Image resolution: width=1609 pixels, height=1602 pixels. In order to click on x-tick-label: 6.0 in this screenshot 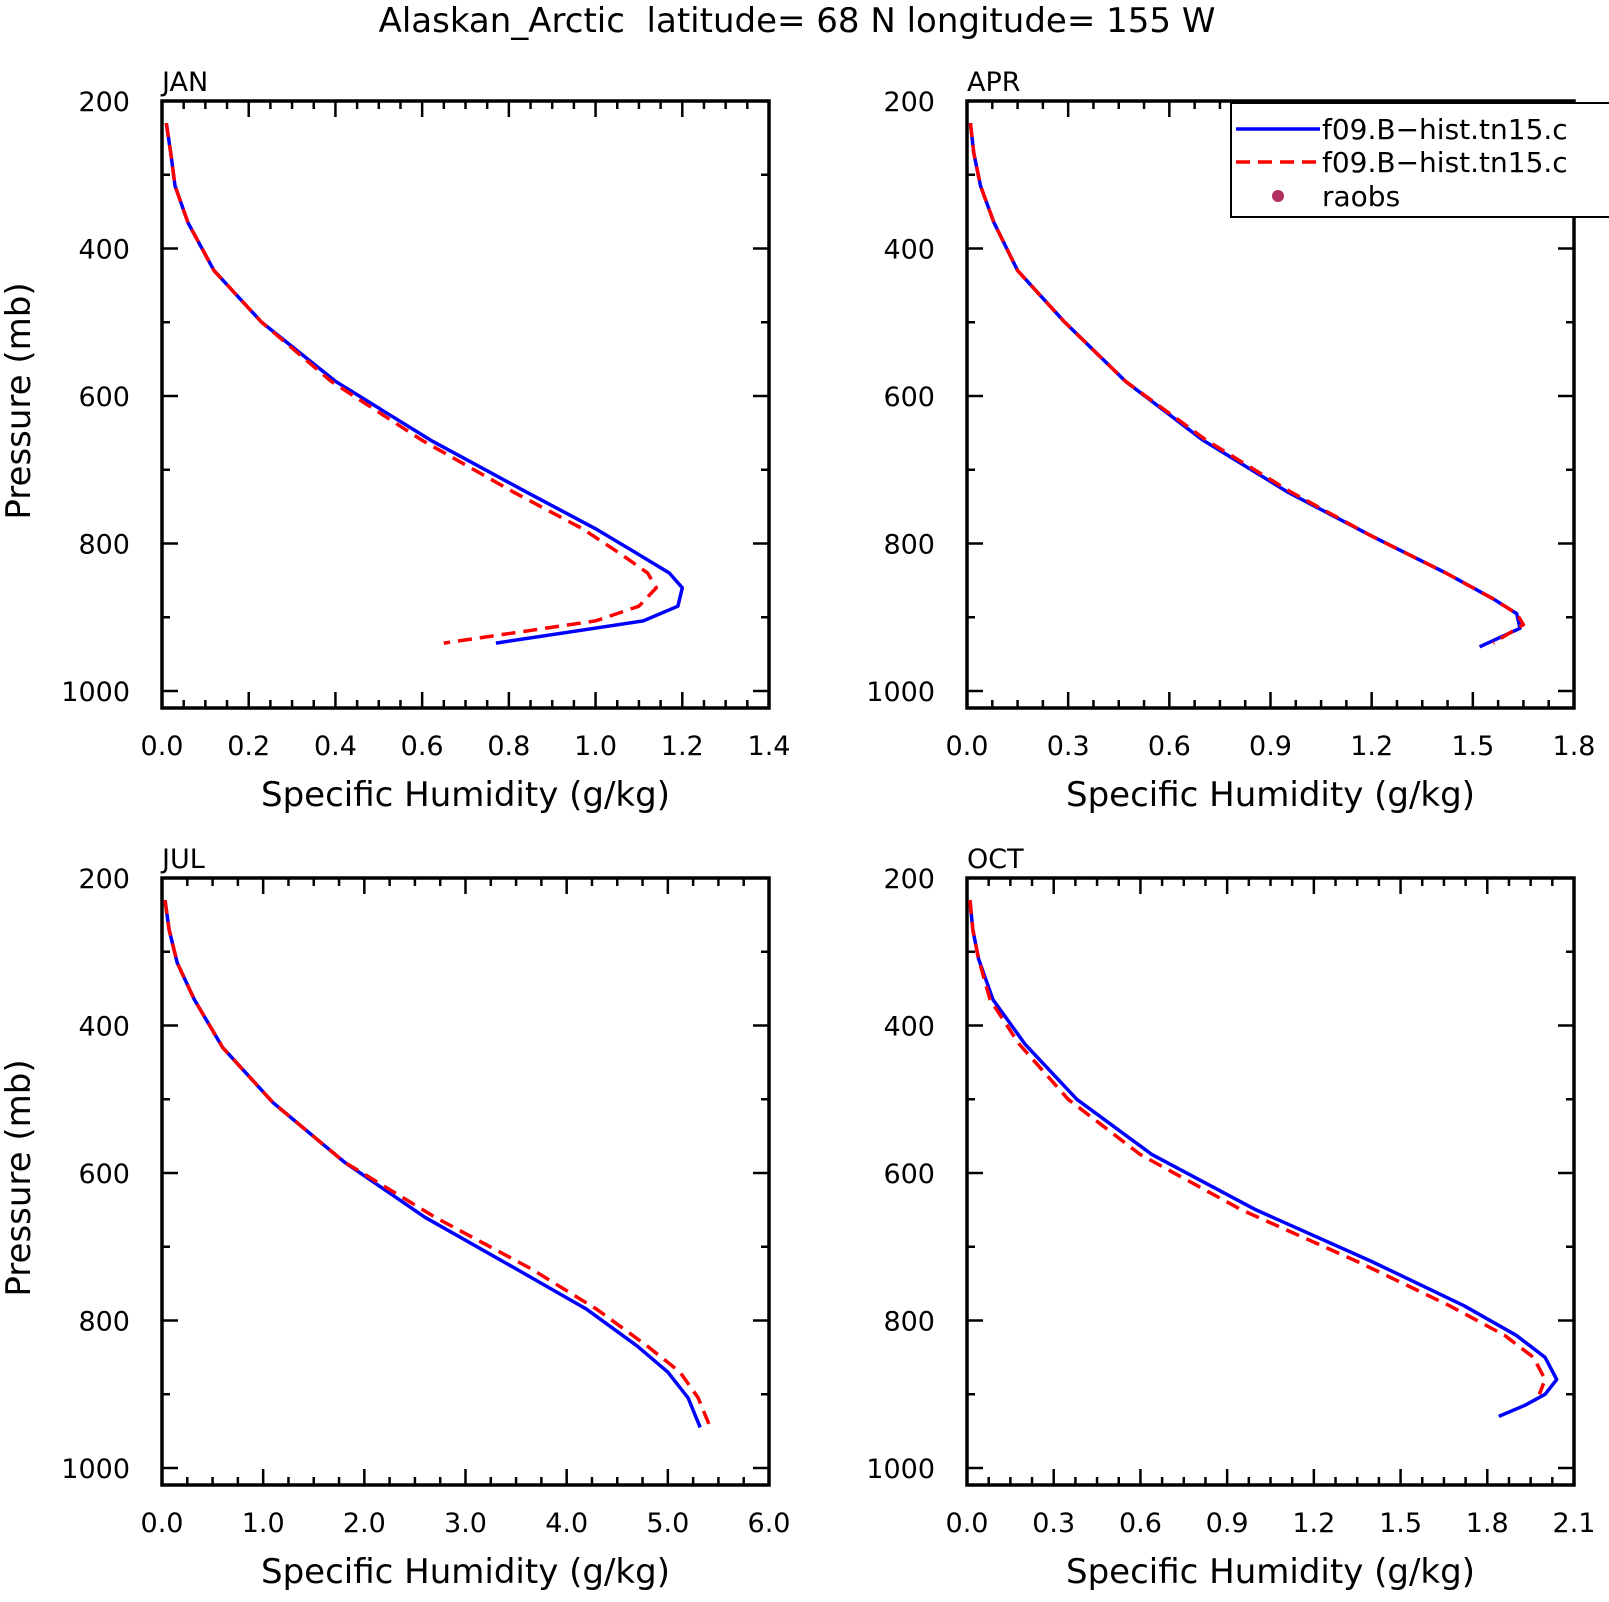, I will do `click(769, 1523)`.